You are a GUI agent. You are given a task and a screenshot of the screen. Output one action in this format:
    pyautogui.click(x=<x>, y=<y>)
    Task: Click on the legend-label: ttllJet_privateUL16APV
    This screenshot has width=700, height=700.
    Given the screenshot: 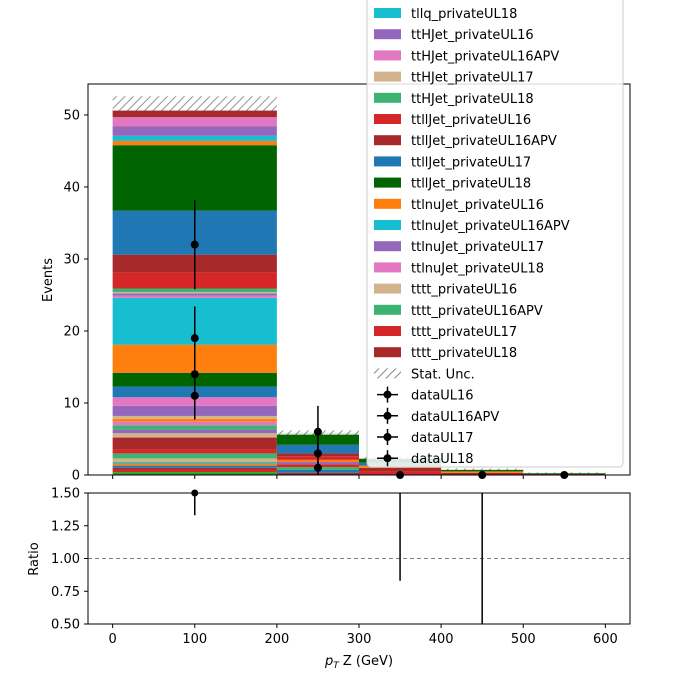 What is the action you would take?
    pyautogui.click(x=484, y=141)
    